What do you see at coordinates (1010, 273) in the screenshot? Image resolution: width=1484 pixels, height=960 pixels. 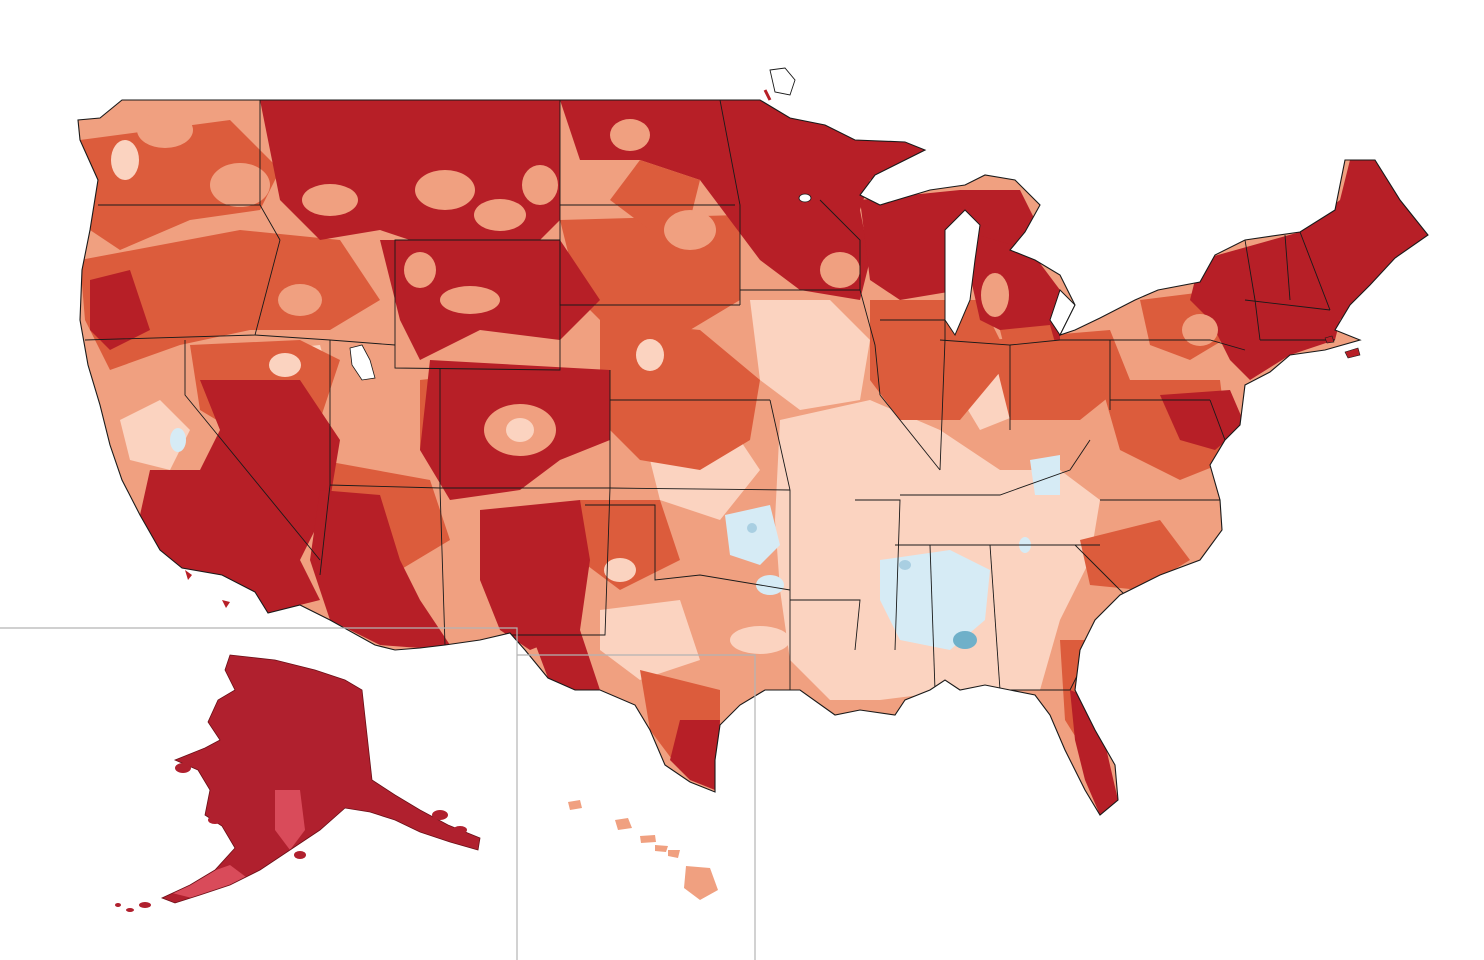 I see `great-lakes` at bounding box center [1010, 273].